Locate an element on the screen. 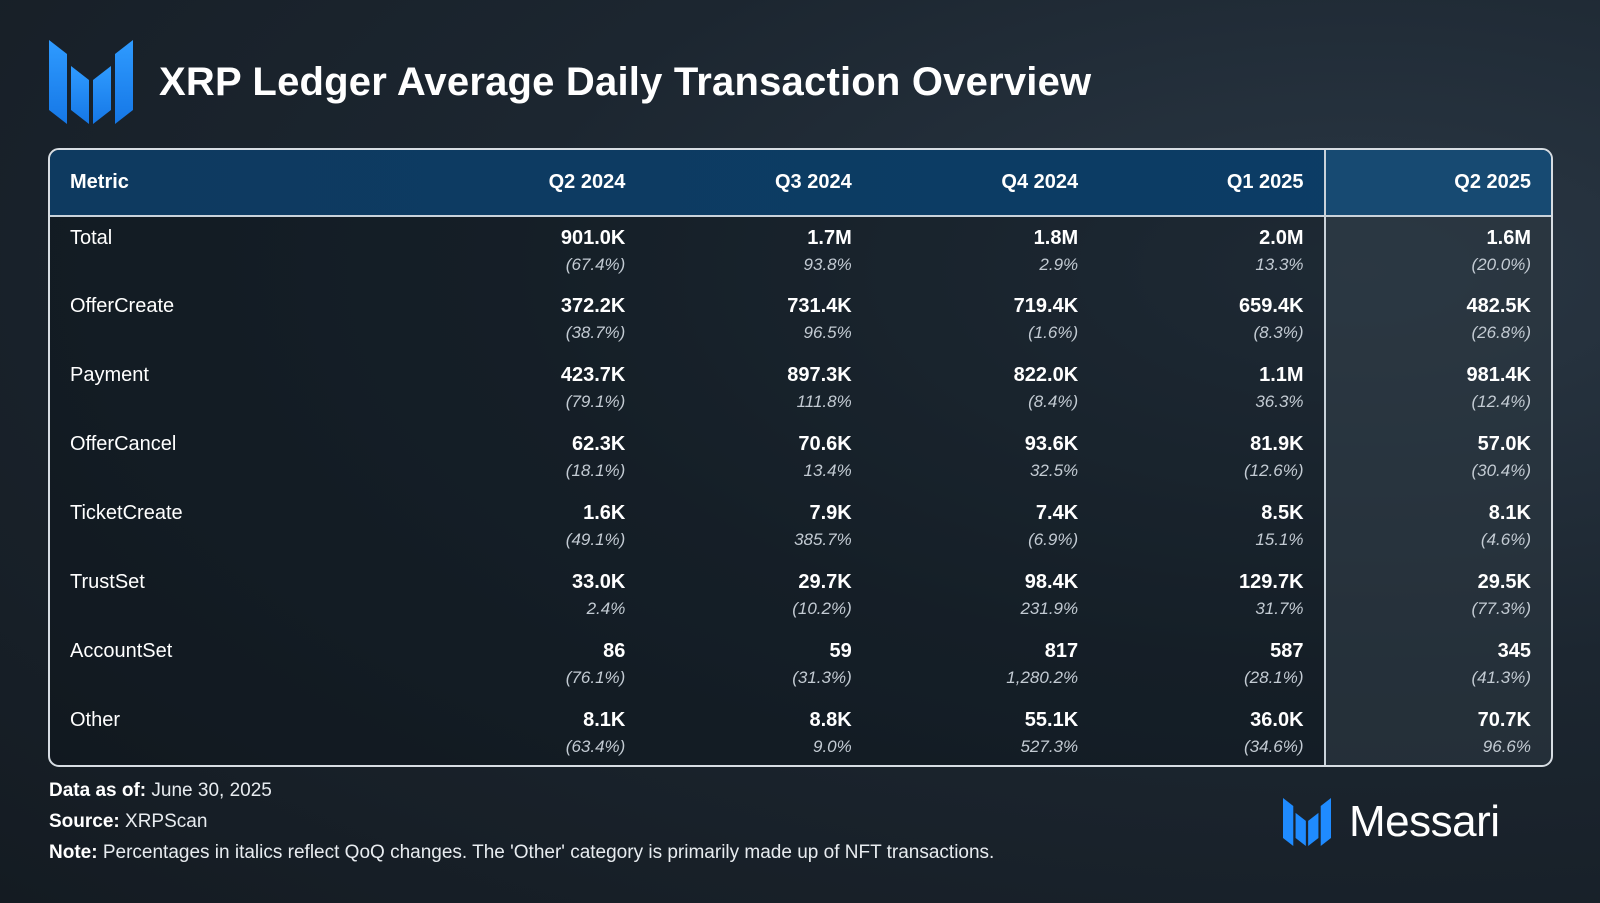 This screenshot has height=903, width=1600. column-header-q2-2025: Q2 2025 is located at coordinates (1437, 183).